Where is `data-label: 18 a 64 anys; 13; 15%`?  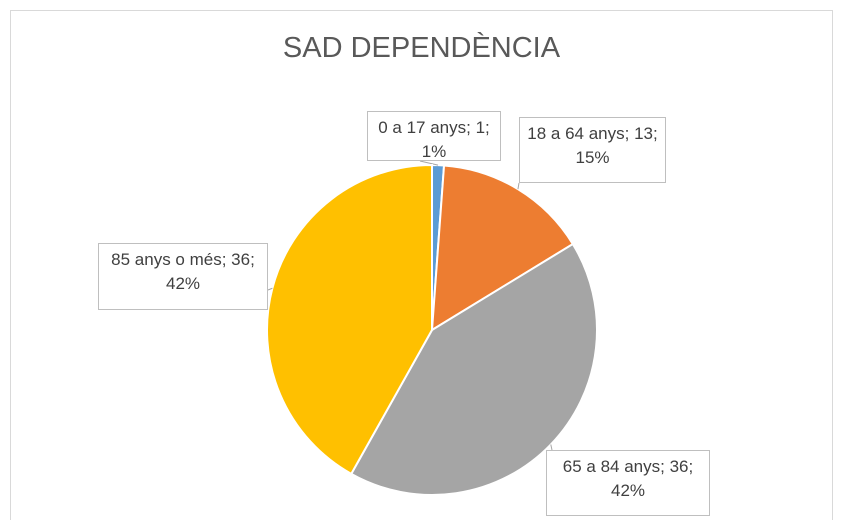 data-label: 18 a 64 anys; 13; 15% is located at coordinates (592, 150).